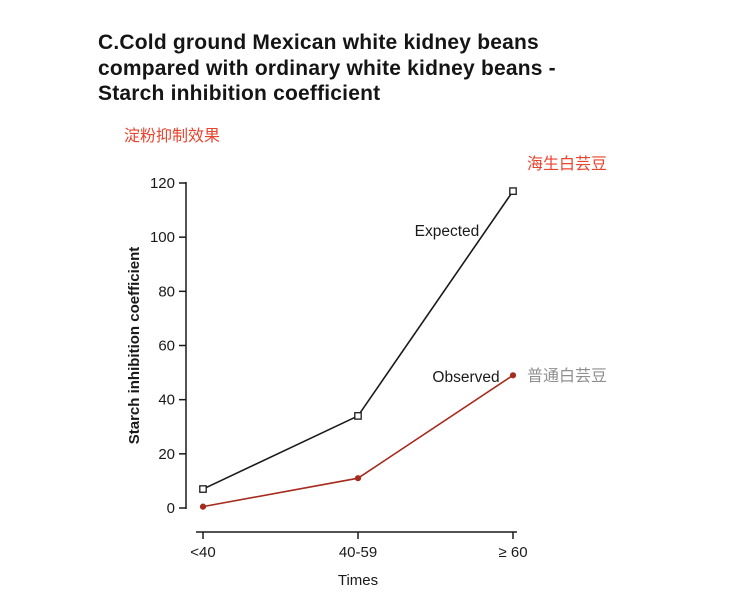  I want to click on x-axis-title: Times, so click(358, 580).